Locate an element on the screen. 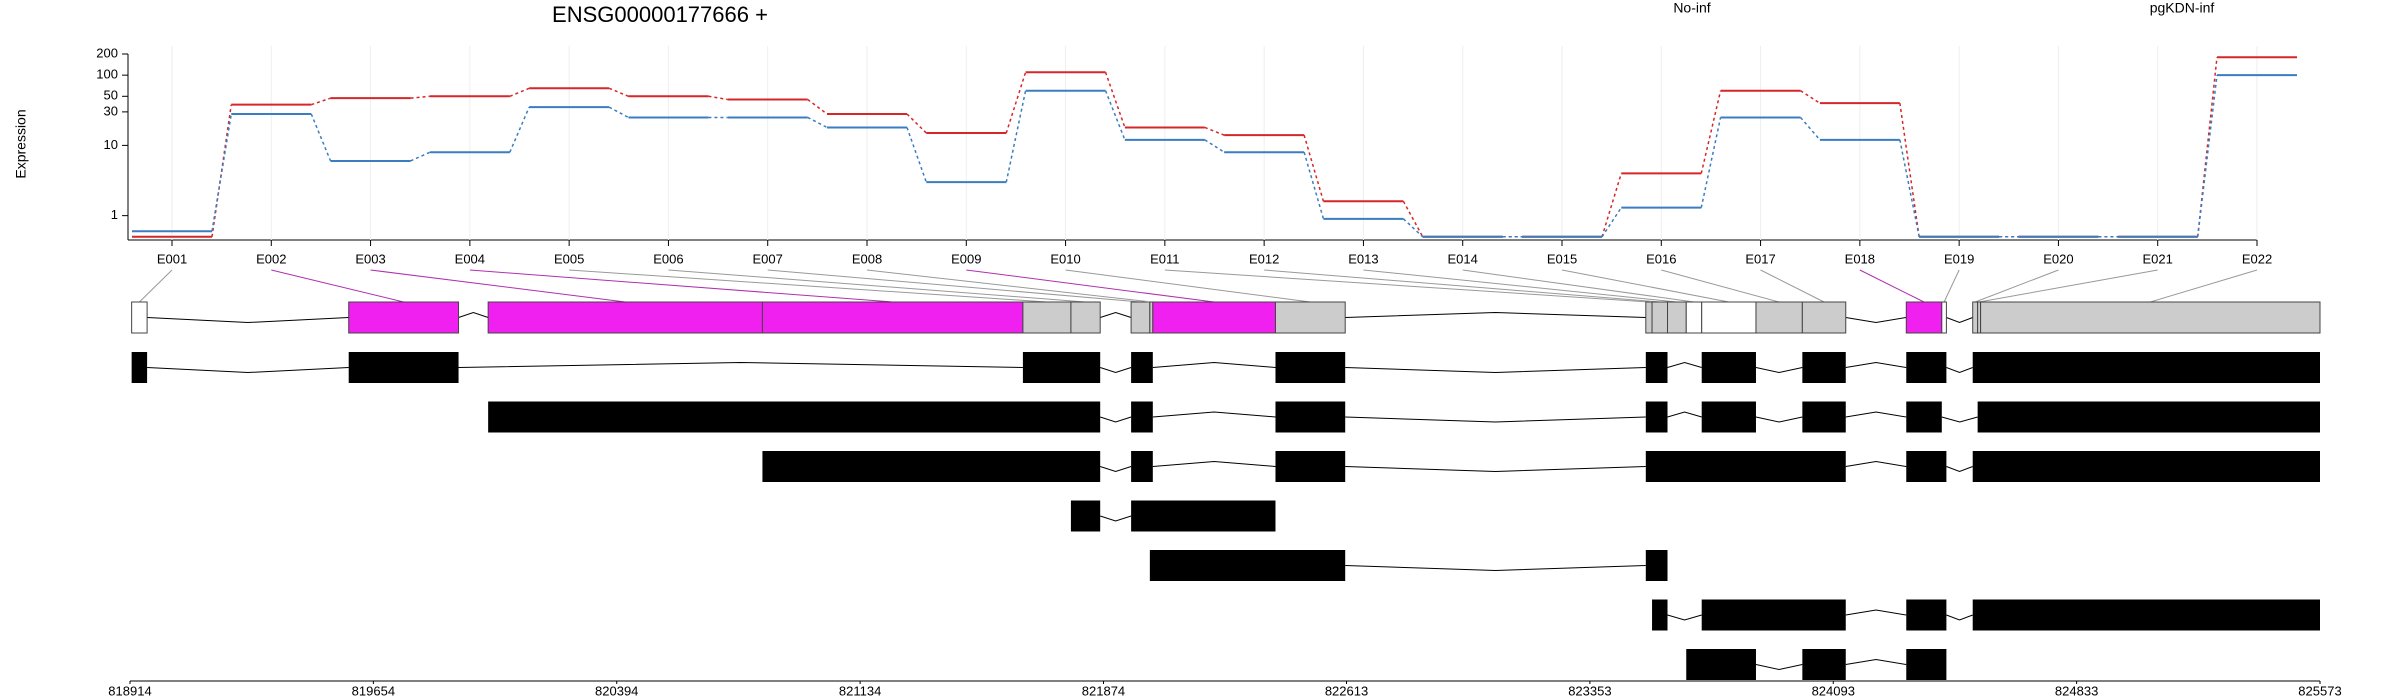 The image size is (2400, 700). x-tick-label: E009 is located at coordinates (966, 258).